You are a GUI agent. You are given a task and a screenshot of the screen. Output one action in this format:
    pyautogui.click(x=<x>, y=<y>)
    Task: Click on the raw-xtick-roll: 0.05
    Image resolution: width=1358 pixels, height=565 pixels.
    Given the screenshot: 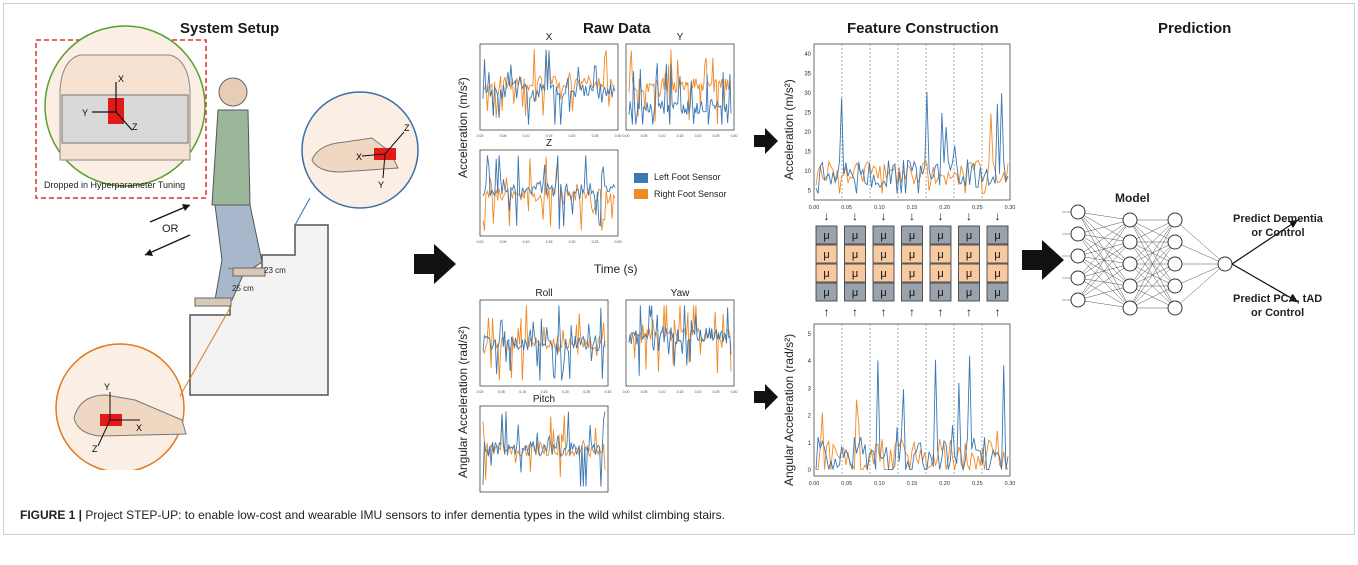 What is the action you would take?
    pyautogui.click(x=501, y=392)
    